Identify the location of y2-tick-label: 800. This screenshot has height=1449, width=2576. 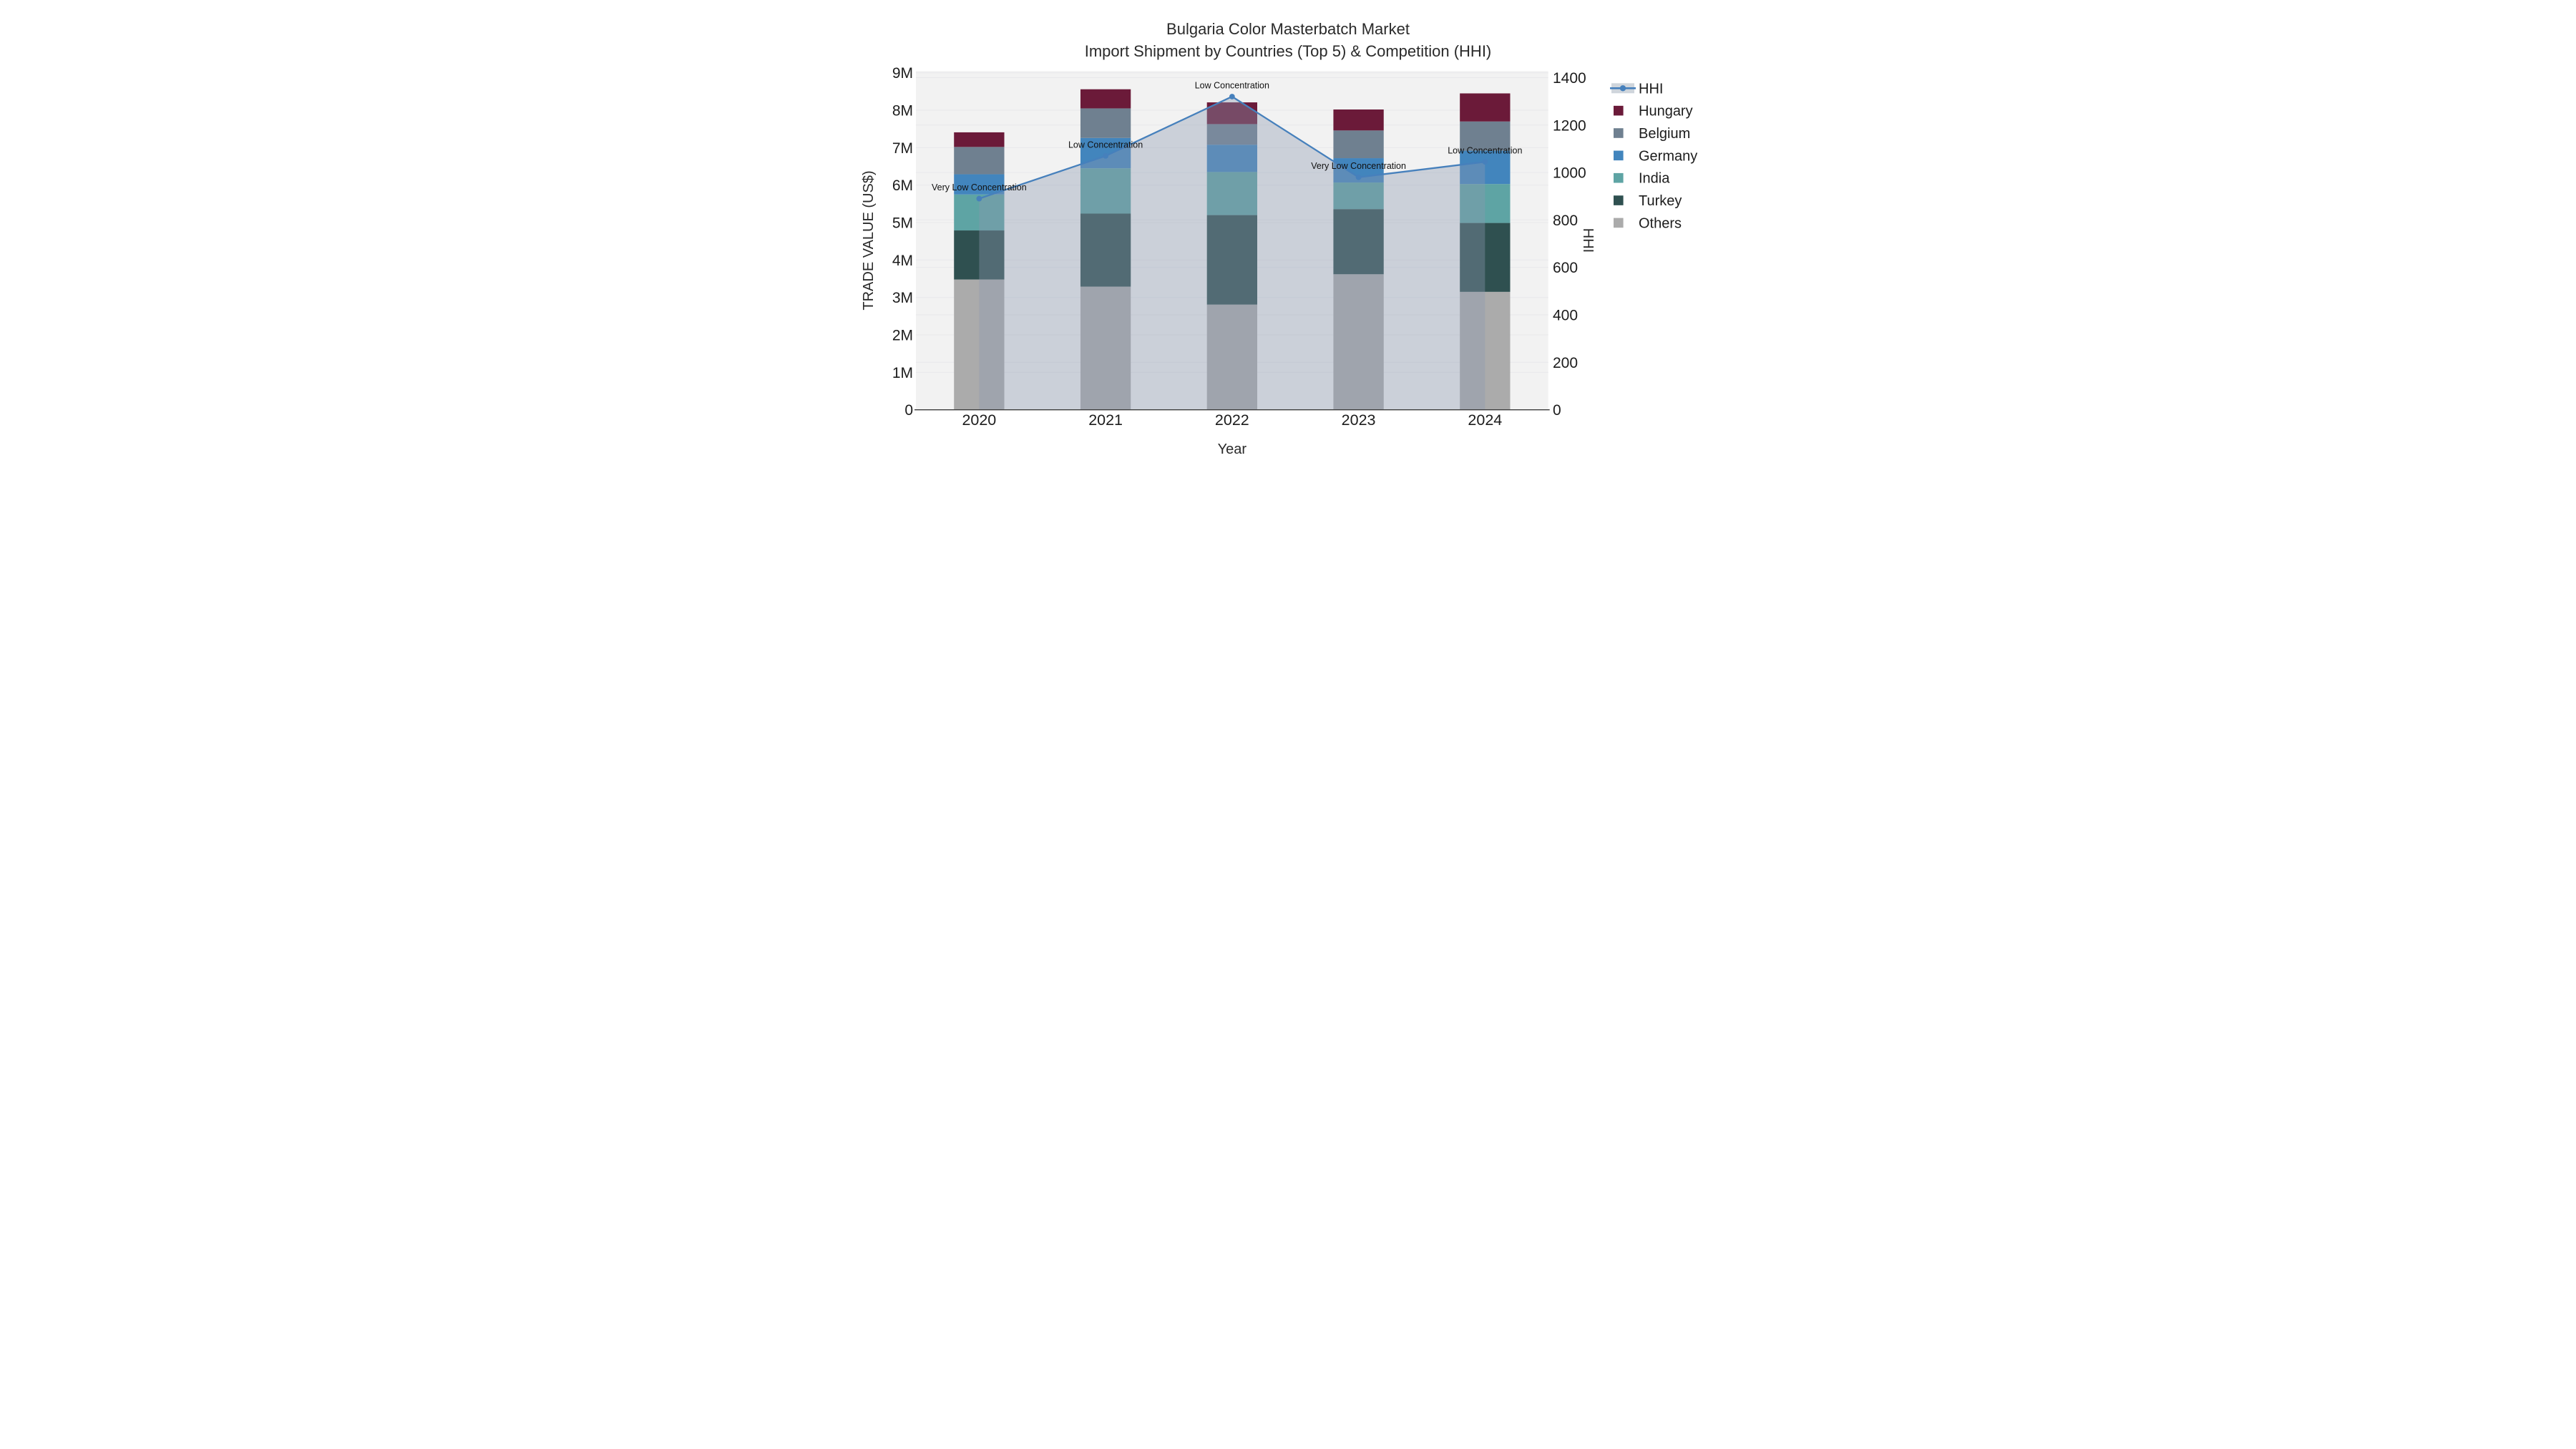
(1565, 221).